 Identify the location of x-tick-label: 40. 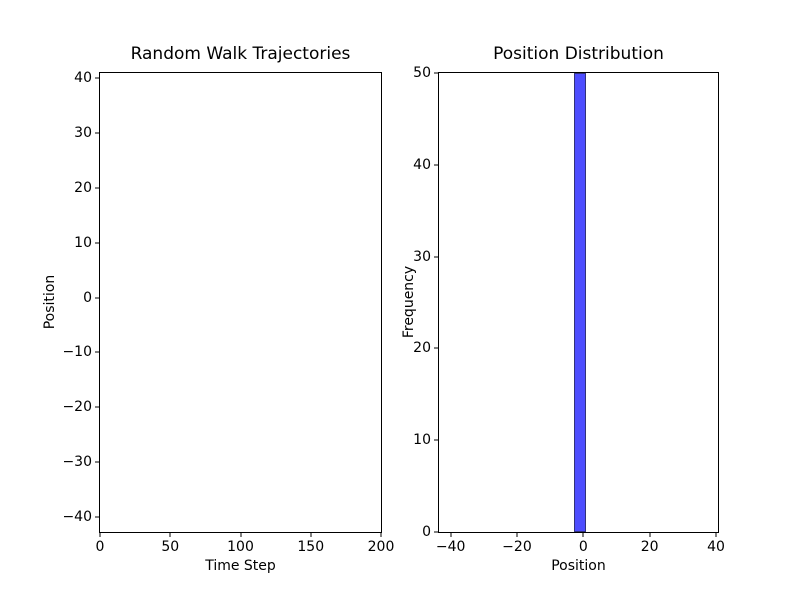
(716, 547).